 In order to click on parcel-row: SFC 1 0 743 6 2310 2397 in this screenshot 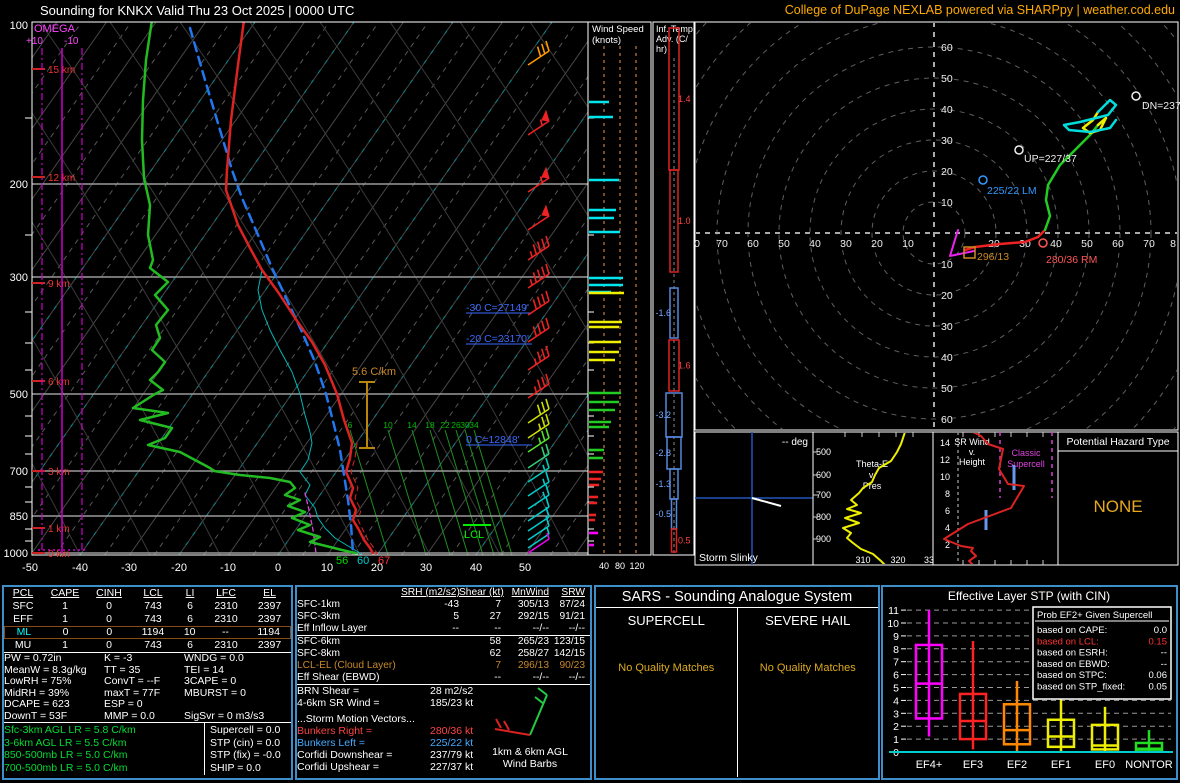, I will do `click(147, 606)`.